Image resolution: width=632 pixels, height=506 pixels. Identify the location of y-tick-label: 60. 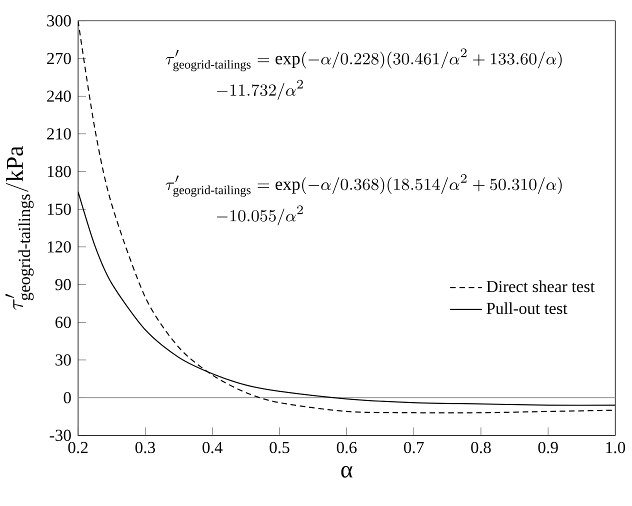
(63, 322).